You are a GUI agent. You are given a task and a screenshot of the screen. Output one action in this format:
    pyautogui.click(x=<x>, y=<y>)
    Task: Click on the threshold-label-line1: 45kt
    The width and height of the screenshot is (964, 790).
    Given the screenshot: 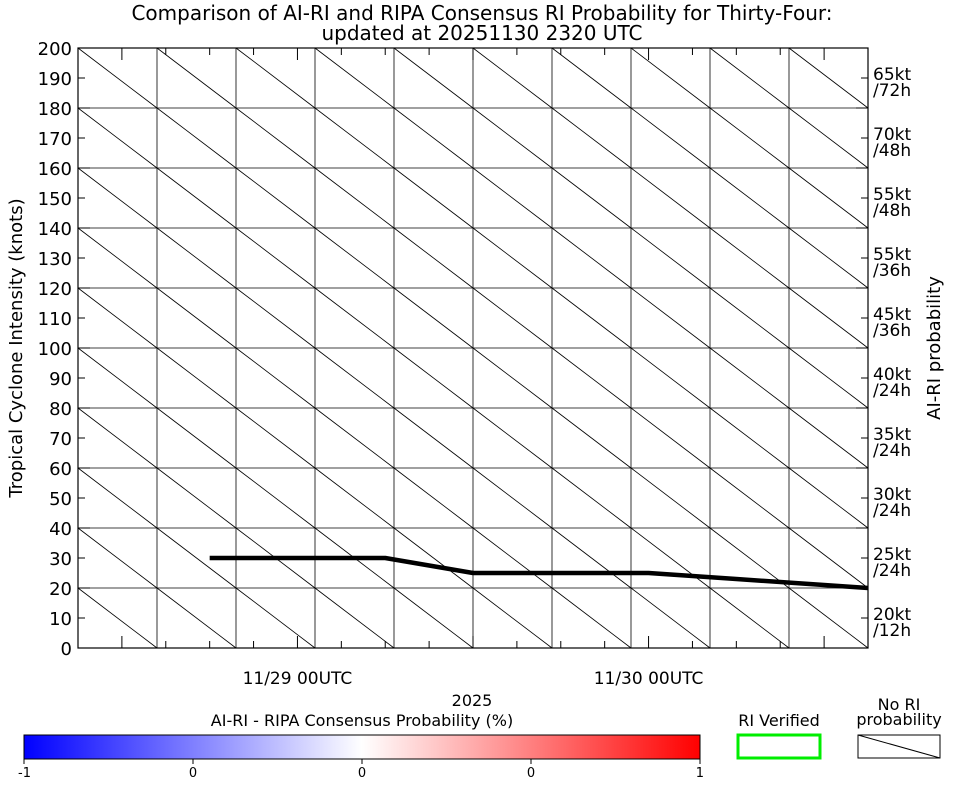 What is the action you would take?
    pyautogui.click(x=892, y=315)
    